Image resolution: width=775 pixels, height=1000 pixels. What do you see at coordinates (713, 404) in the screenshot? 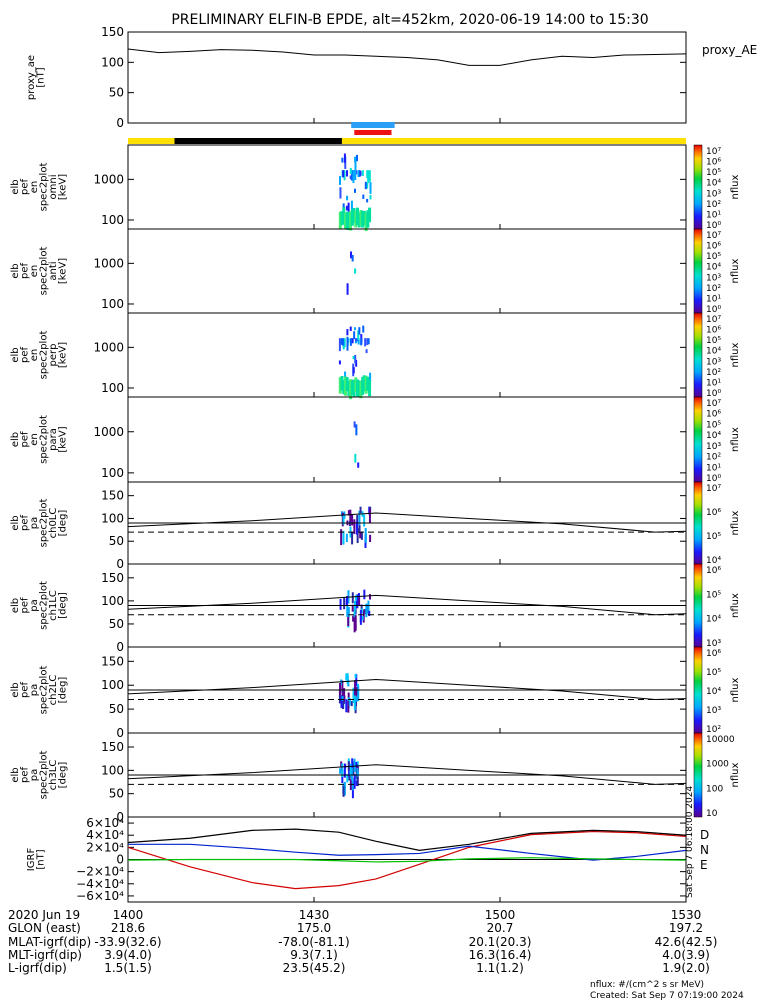
I see `colorbar-tick-label: 10⁷` at bounding box center [713, 404].